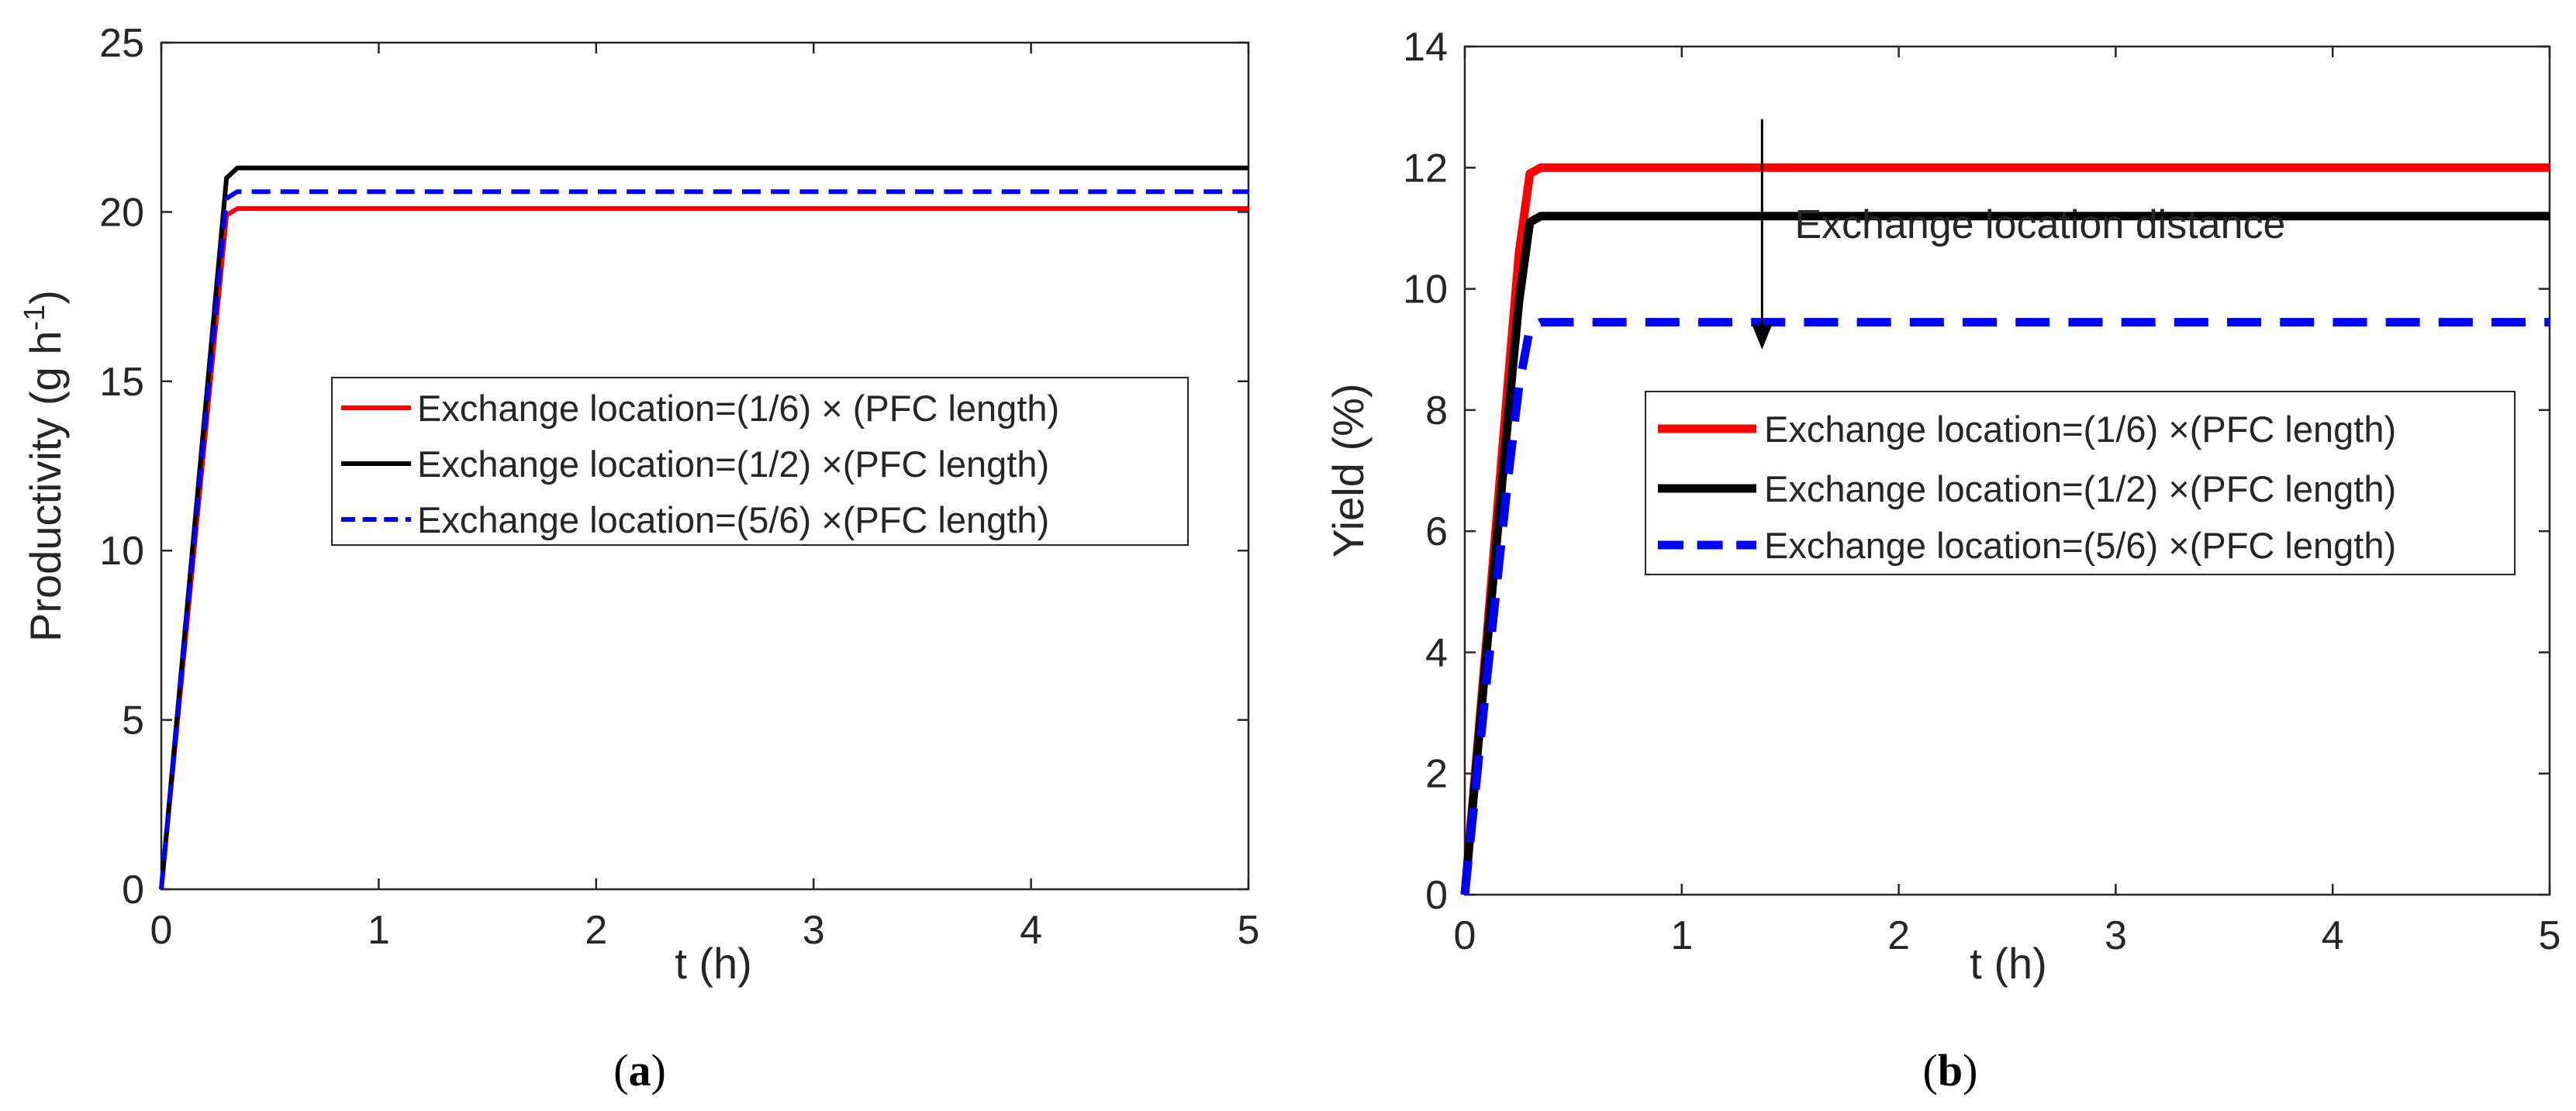 Image resolution: width=2576 pixels, height=1111 pixels. Describe the element at coordinates (1763, 337) in the screenshot. I see `annotation-arrow-head` at that location.